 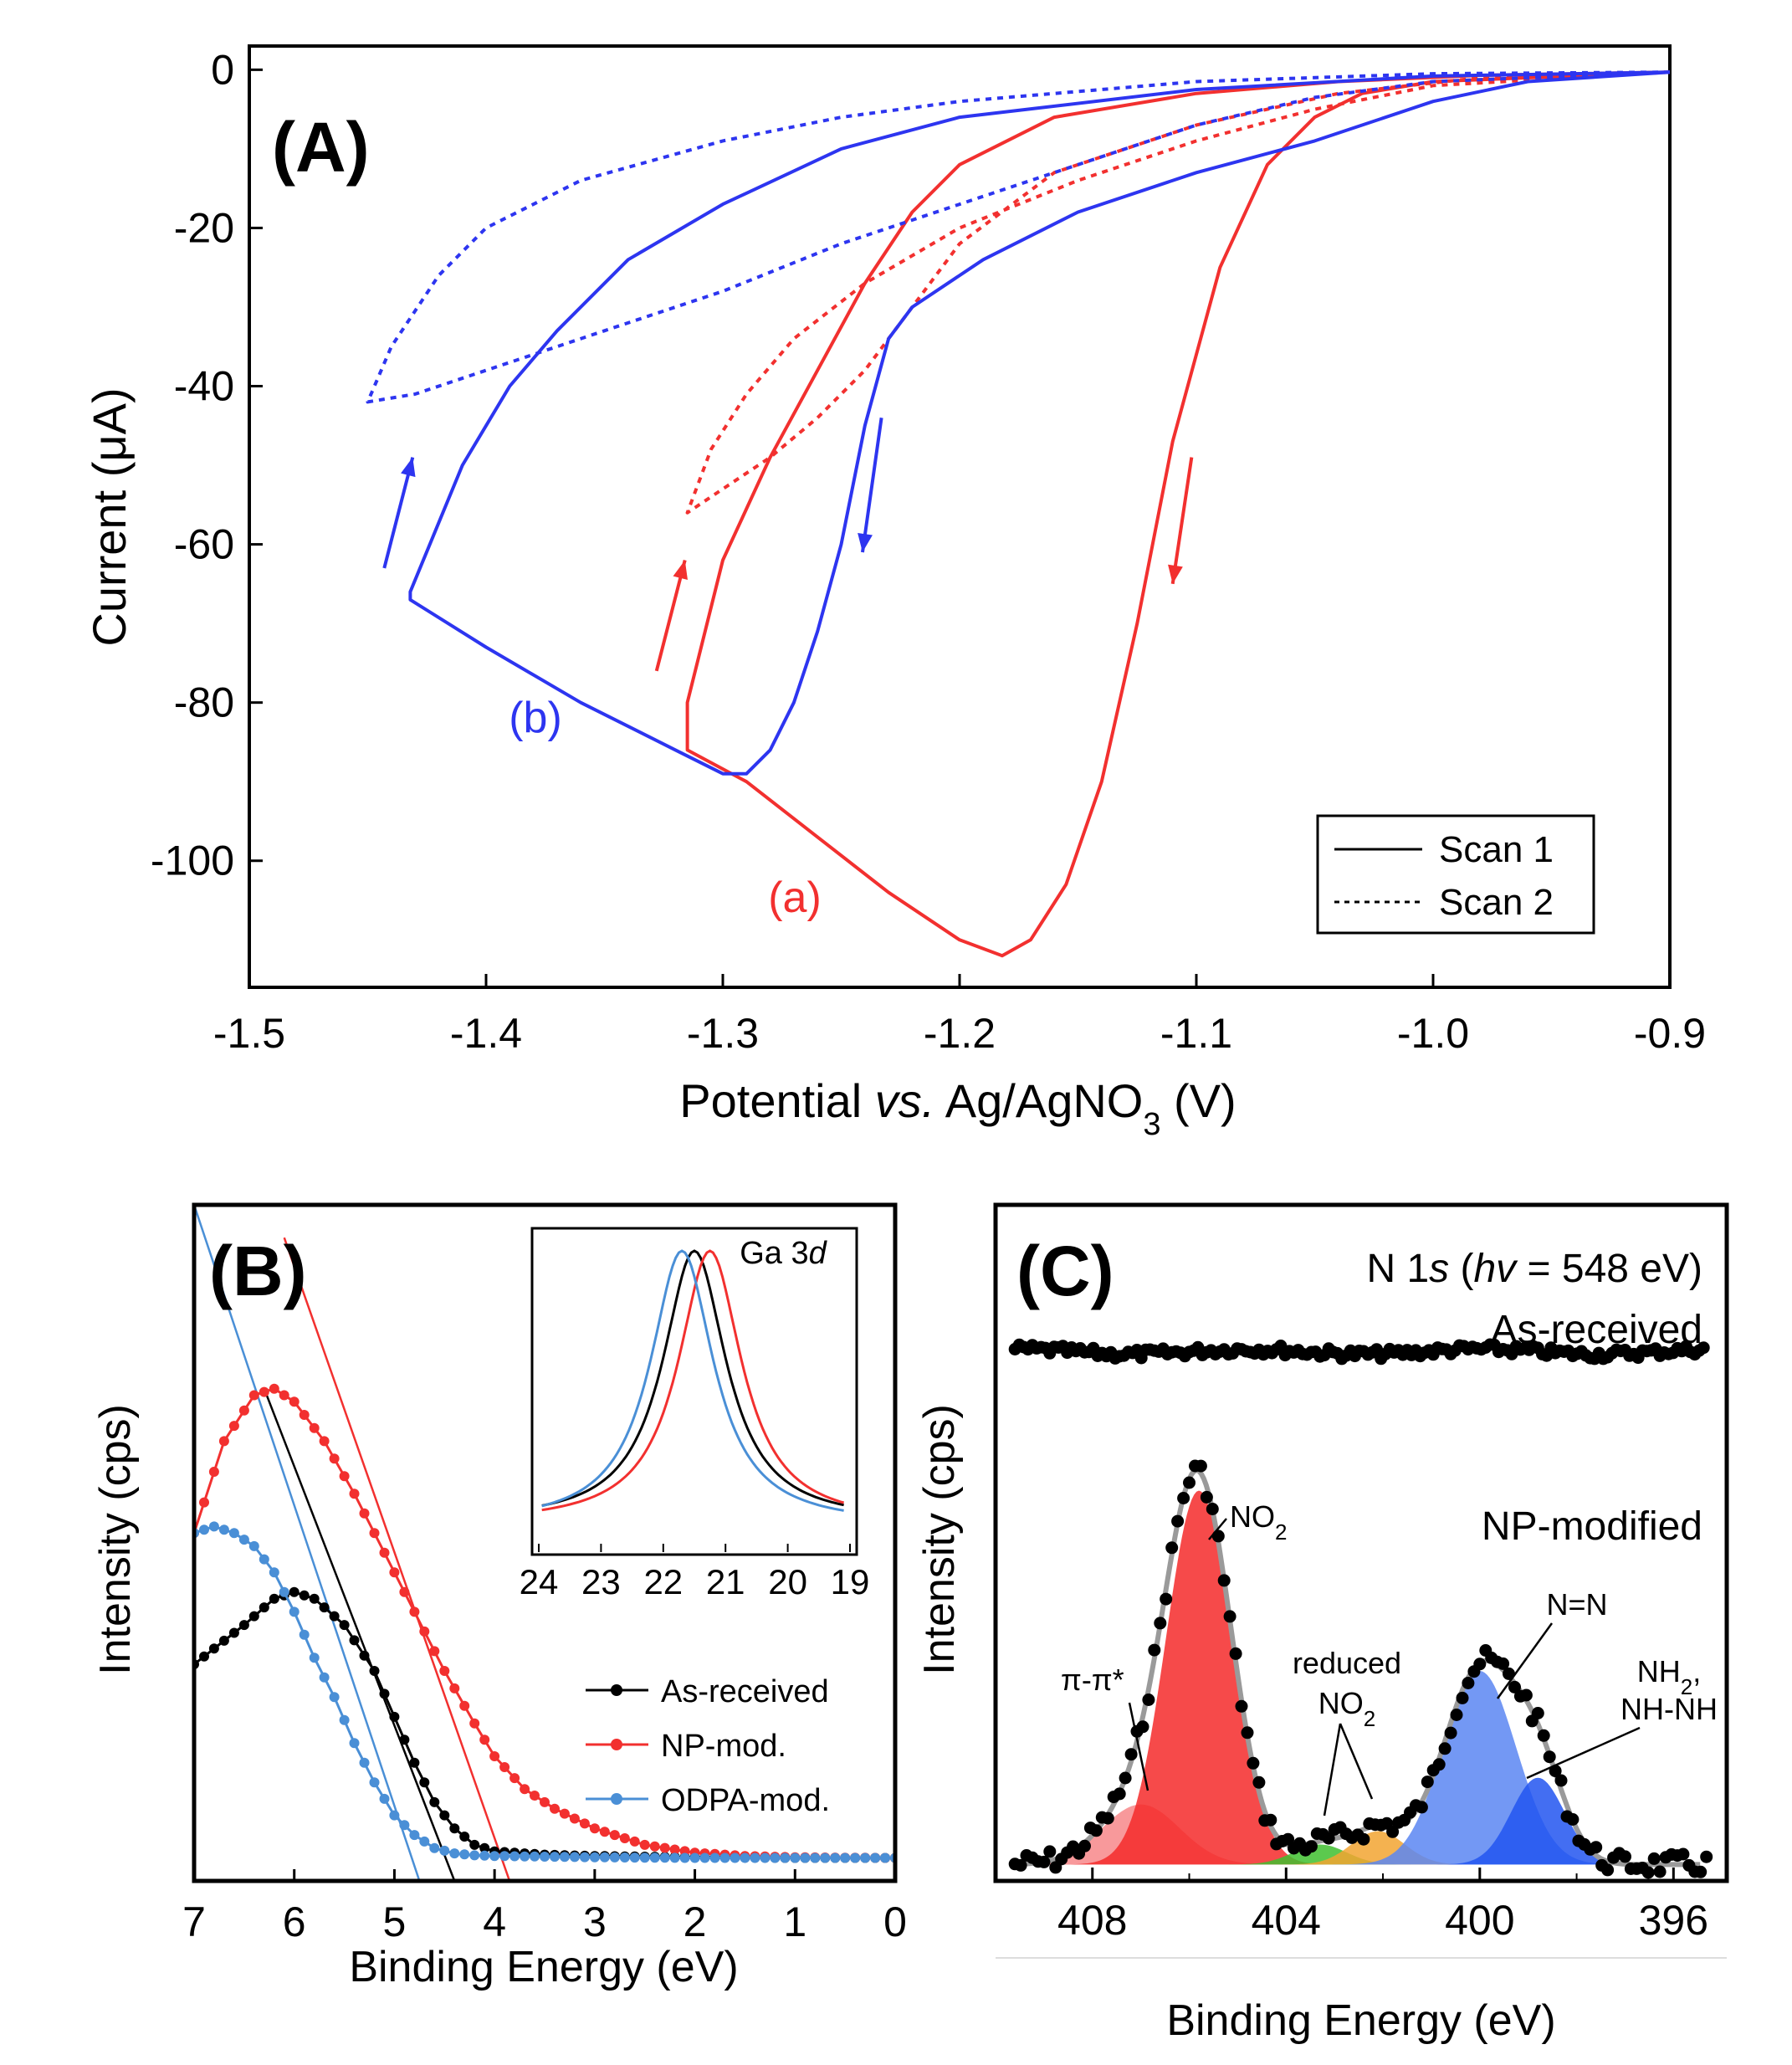 What do you see at coordinates (1138, 1746) in the screenshot?
I see `leader-pi-pi` at bounding box center [1138, 1746].